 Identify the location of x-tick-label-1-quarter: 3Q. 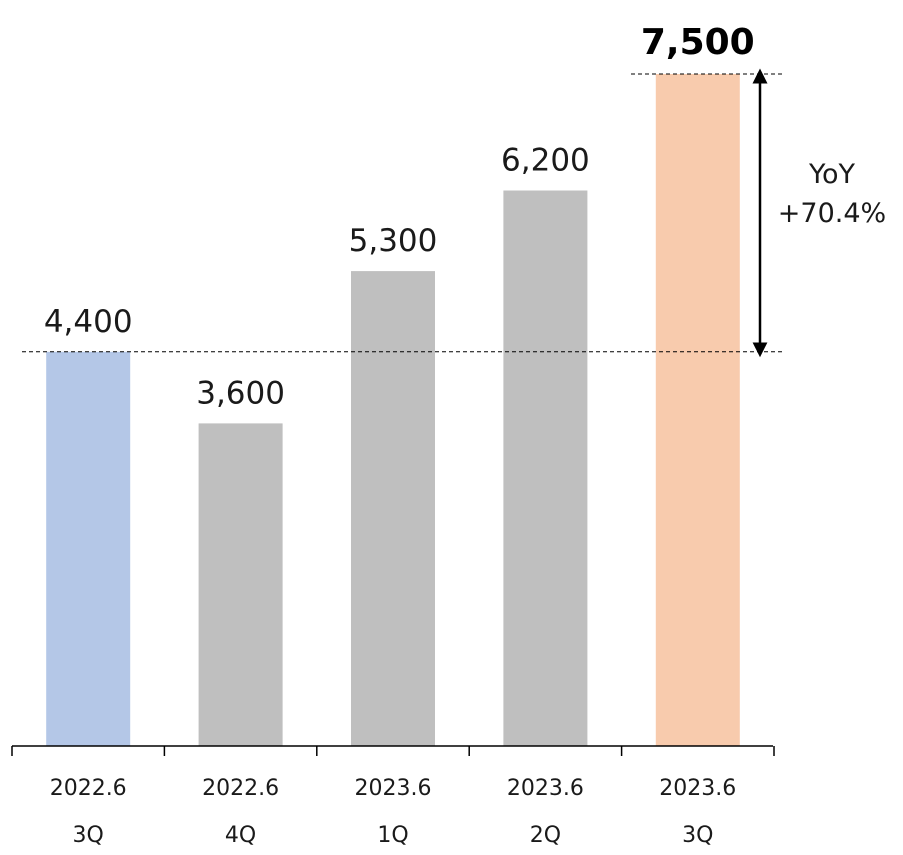
(88, 835).